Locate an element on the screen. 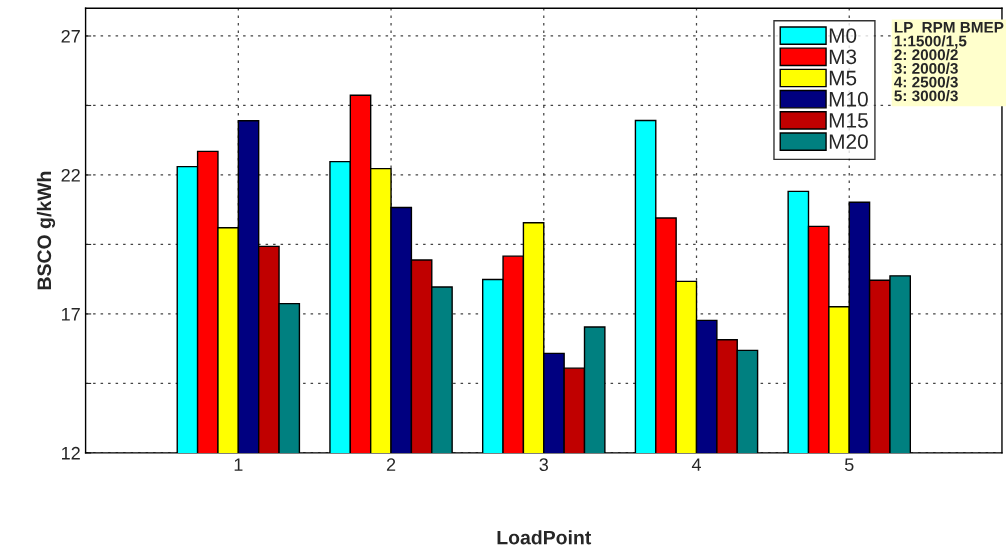  legend-label: M5 is located at coordinates (843, 78).